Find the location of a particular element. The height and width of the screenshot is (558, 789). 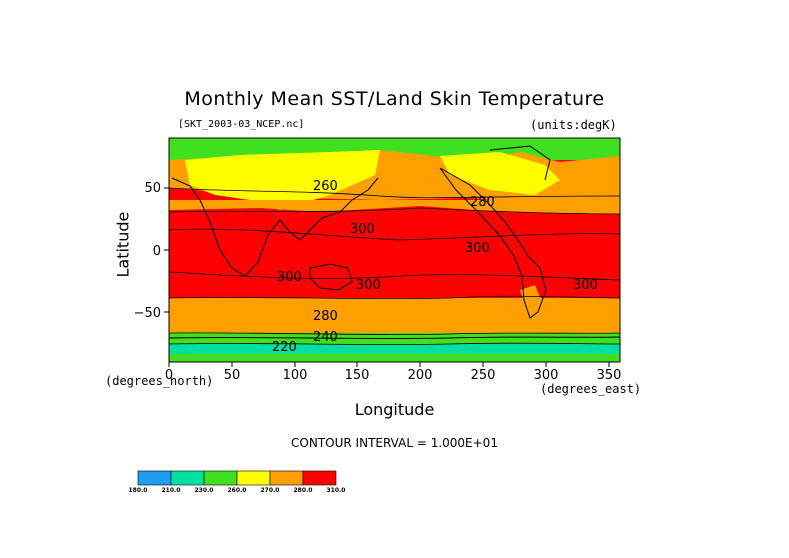

band-north-transition is located at coordinates (394, 207).